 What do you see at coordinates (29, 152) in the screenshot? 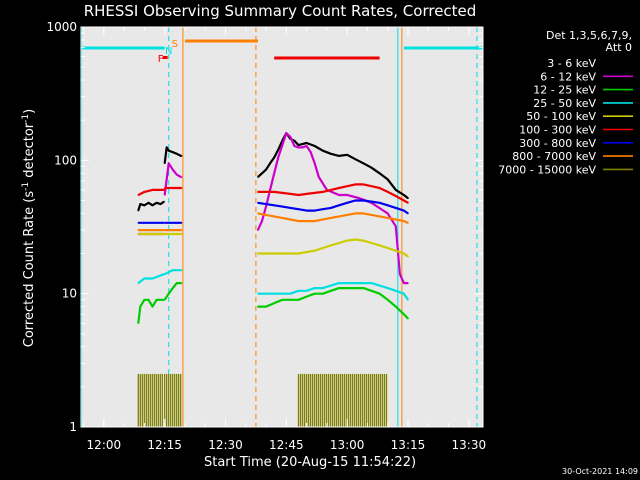
I see `y-axis-label-mid: detector` at bounding box center [29, 152].